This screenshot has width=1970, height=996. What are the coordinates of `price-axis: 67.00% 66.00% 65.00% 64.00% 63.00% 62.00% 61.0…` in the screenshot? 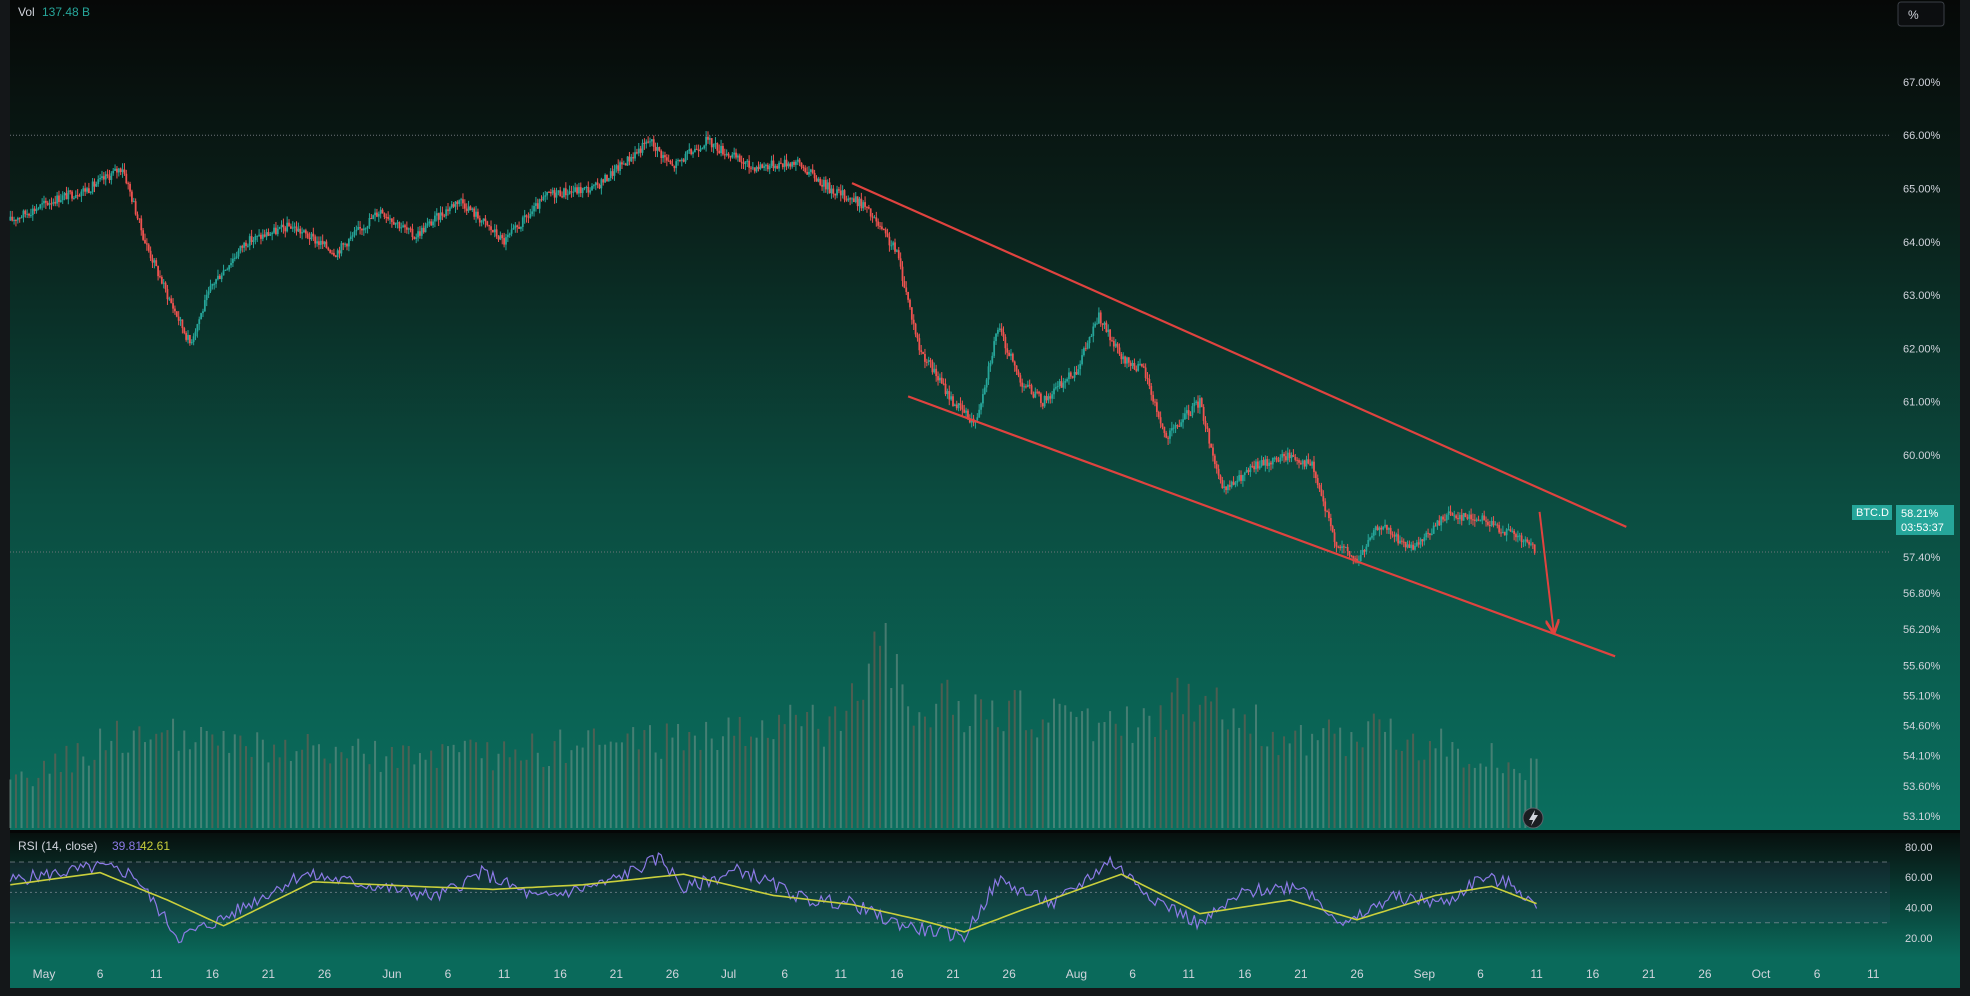 It's located at (1922, 450).